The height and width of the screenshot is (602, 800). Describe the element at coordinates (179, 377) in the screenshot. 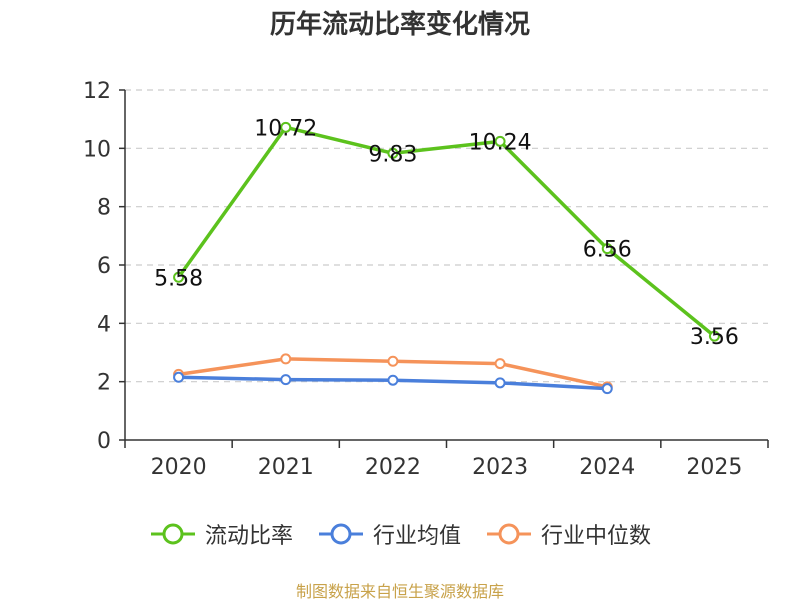

I see `series-1-point-2020` at that location.